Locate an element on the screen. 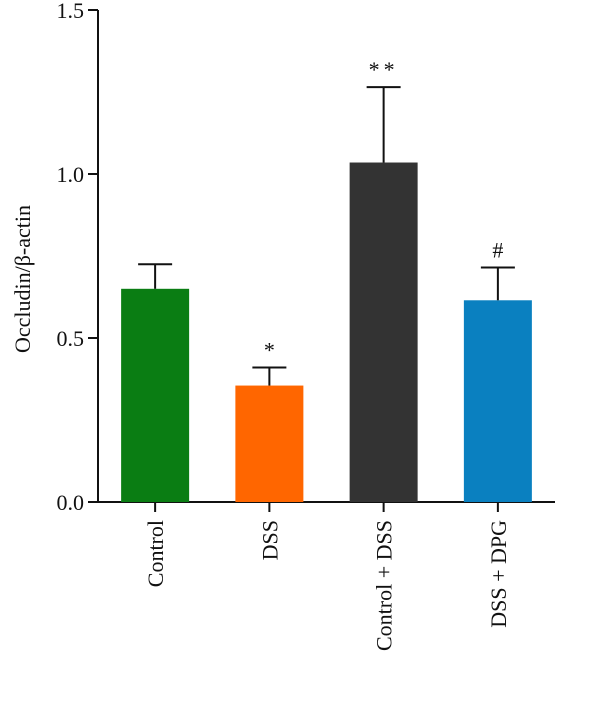  category-labels: Control DSS Control + DSS DSS + DPG is located at coordinates (327, 585).